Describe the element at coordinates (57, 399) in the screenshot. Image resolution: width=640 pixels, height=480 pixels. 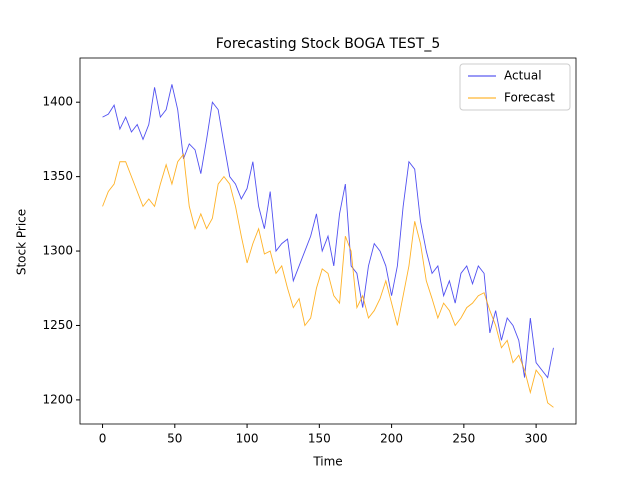
I see `y-tick-label: 1200` at that location.